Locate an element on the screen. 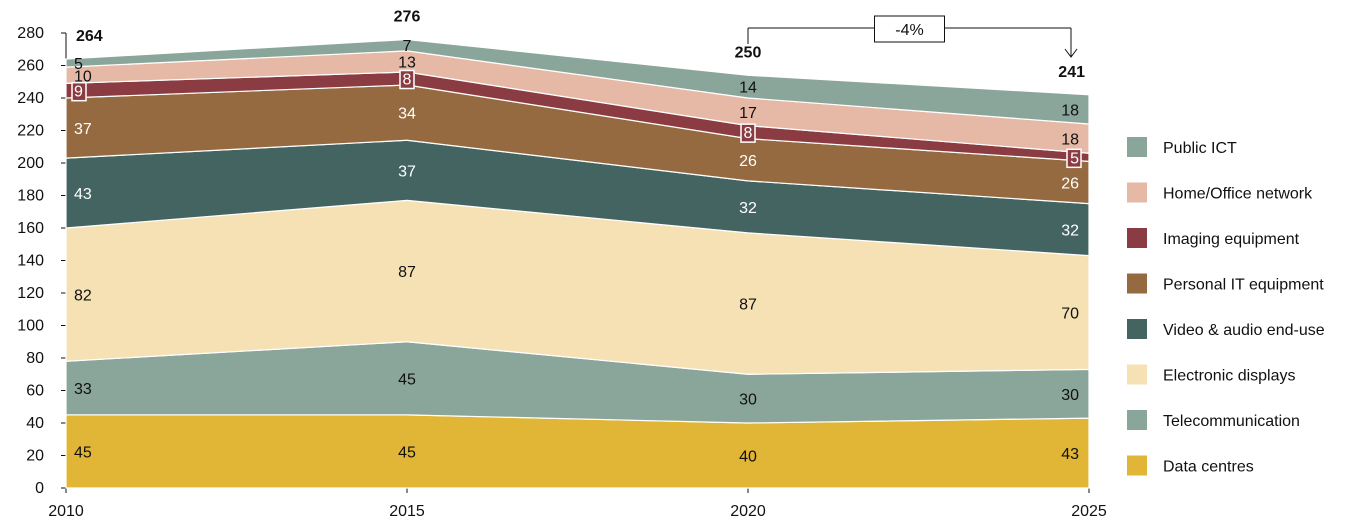  y-tick-label: 140 is located at coordinates (30, 261).